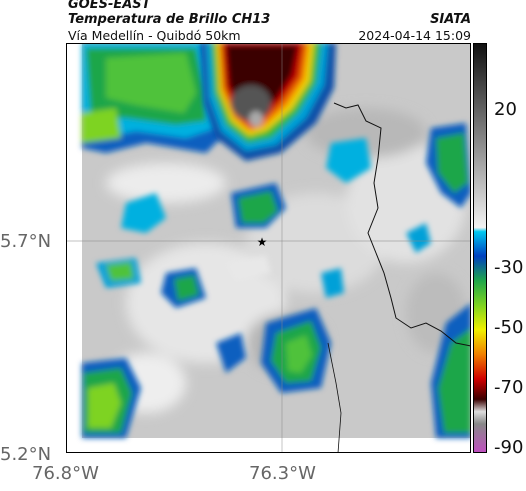 This screenshot has height=491, width=526. What do you see at coordinates (402, 224) in the screenshot?
I see `border-line` at bounding box center [402, 224].